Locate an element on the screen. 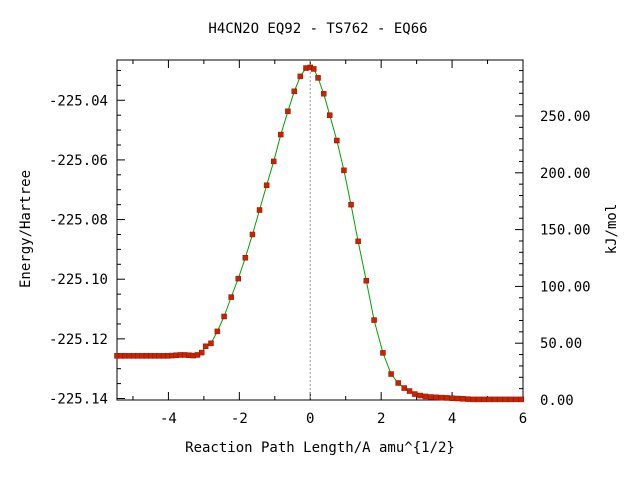 This screenshot has height=480, width=640. y-tick-label: -225.04 is located at coordinates (78, 101).